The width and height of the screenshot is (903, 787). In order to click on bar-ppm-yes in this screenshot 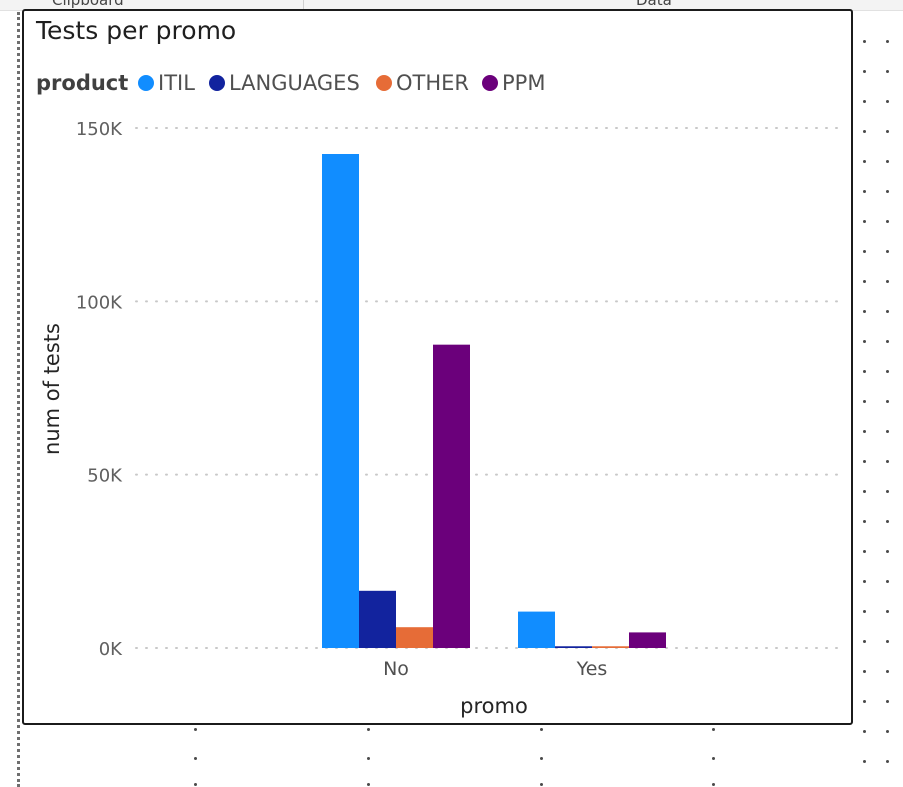, I will do `click(647, 640)`.